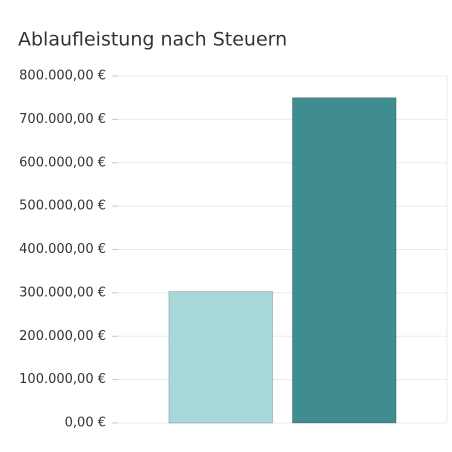  What do you see at coordinates (62, 119) in the screenshot?
I see `y-tick-label: 700.000,00 €` at bounding box center [62, 119].